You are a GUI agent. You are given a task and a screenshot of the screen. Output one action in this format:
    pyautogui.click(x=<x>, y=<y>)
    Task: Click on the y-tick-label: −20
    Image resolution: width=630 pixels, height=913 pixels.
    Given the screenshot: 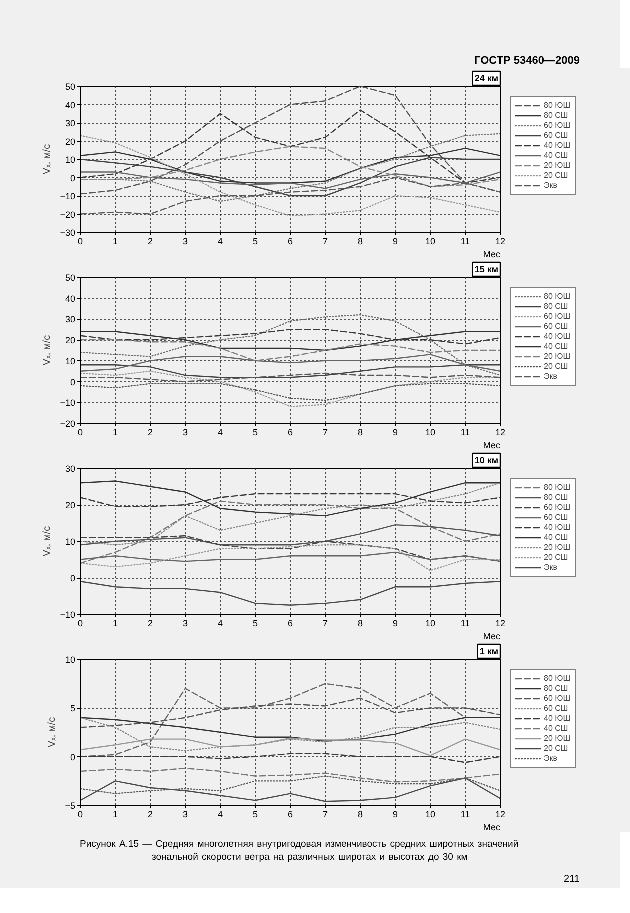 What is the action you would take?
    pyautogui.click(x=68, y=215)
    